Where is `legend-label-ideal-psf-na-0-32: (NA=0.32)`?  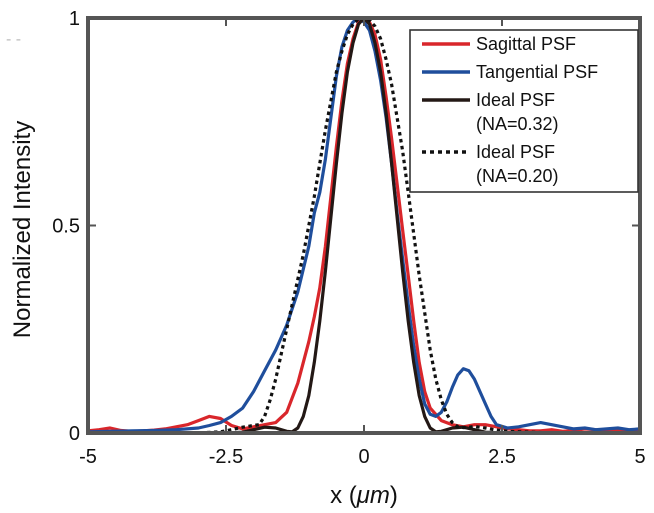
legend-label-ideal-psf-na-0-32: (NA=0.32) is located at coordinates (517, 124).